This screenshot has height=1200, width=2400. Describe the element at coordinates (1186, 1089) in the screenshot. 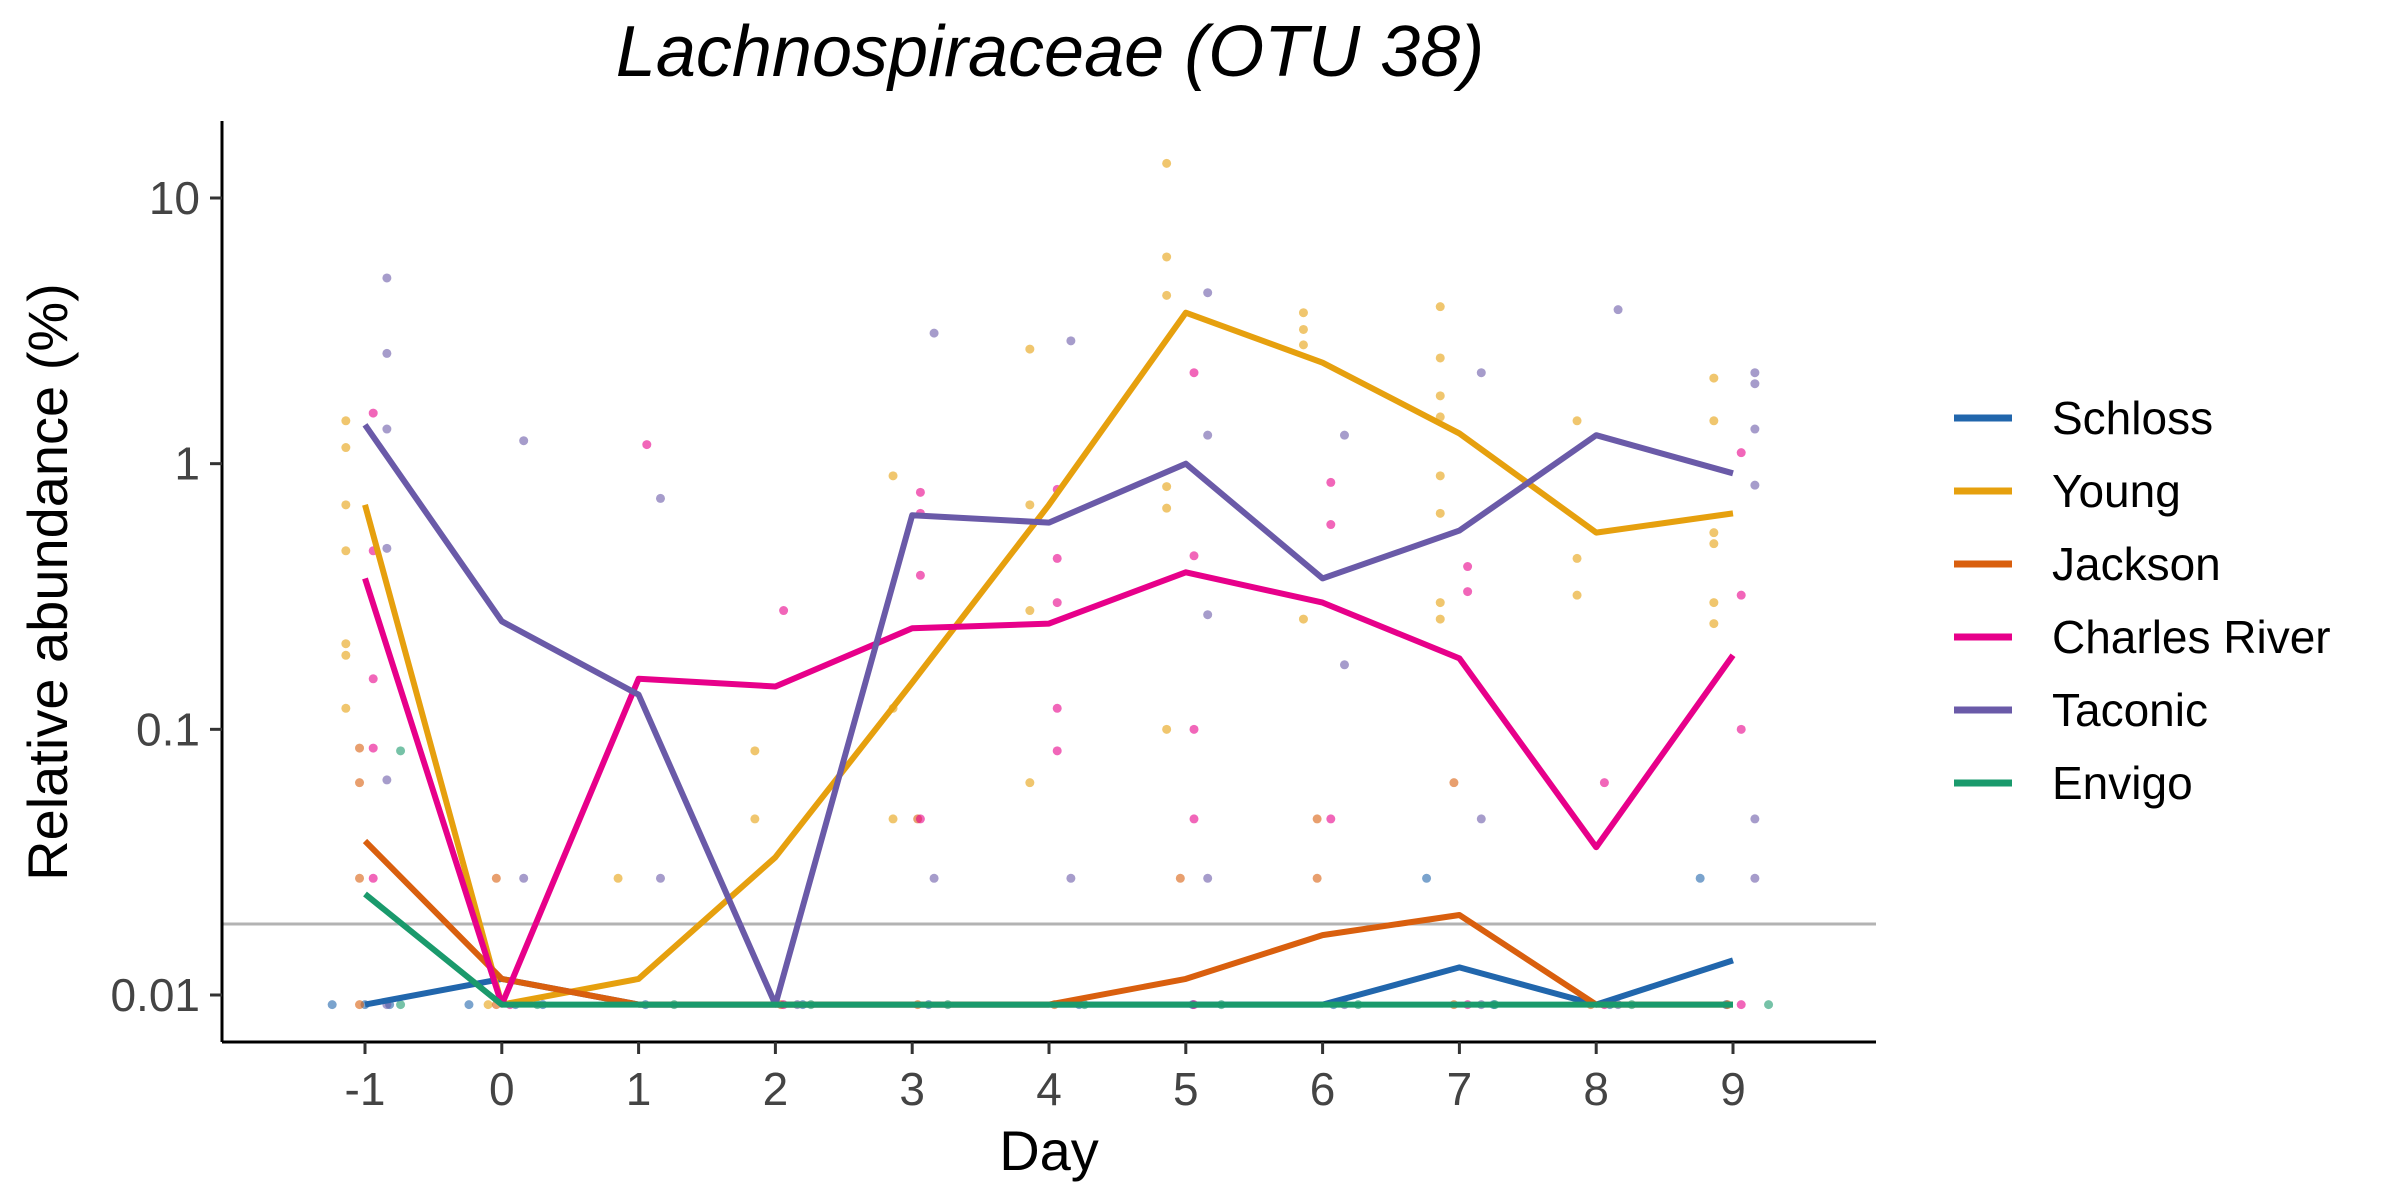

I see `x-tick-label: 5` at that location.